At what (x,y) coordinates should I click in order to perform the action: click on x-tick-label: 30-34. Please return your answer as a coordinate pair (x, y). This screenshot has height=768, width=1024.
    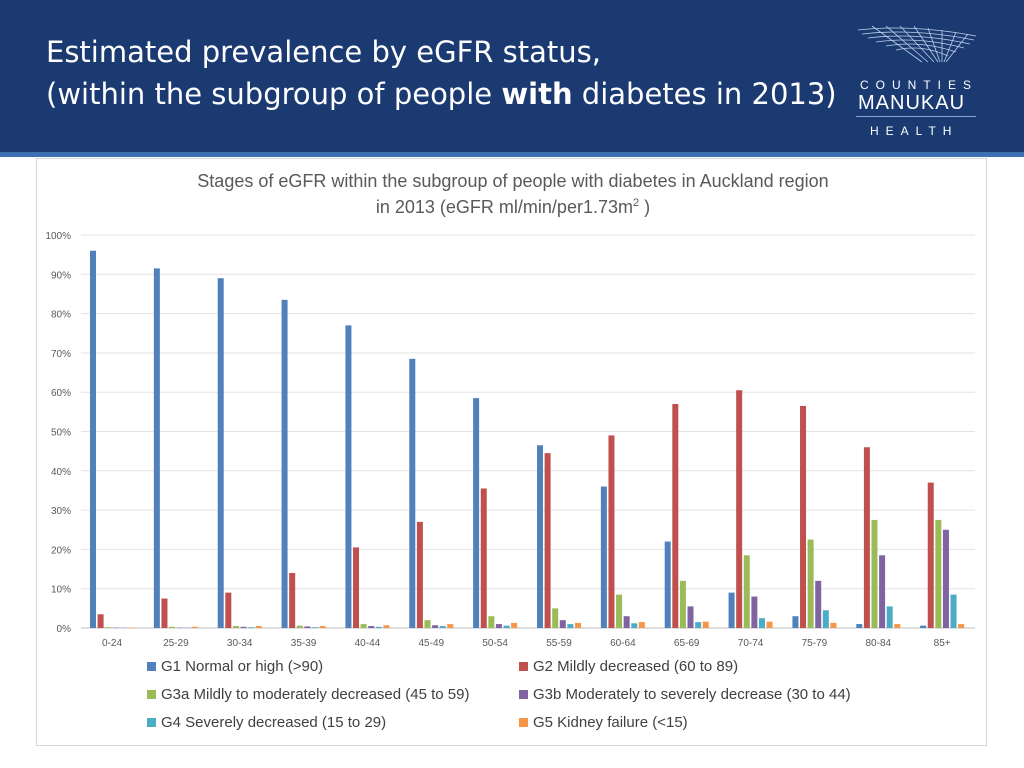
    Looking at the image, I should click on (240, 643).